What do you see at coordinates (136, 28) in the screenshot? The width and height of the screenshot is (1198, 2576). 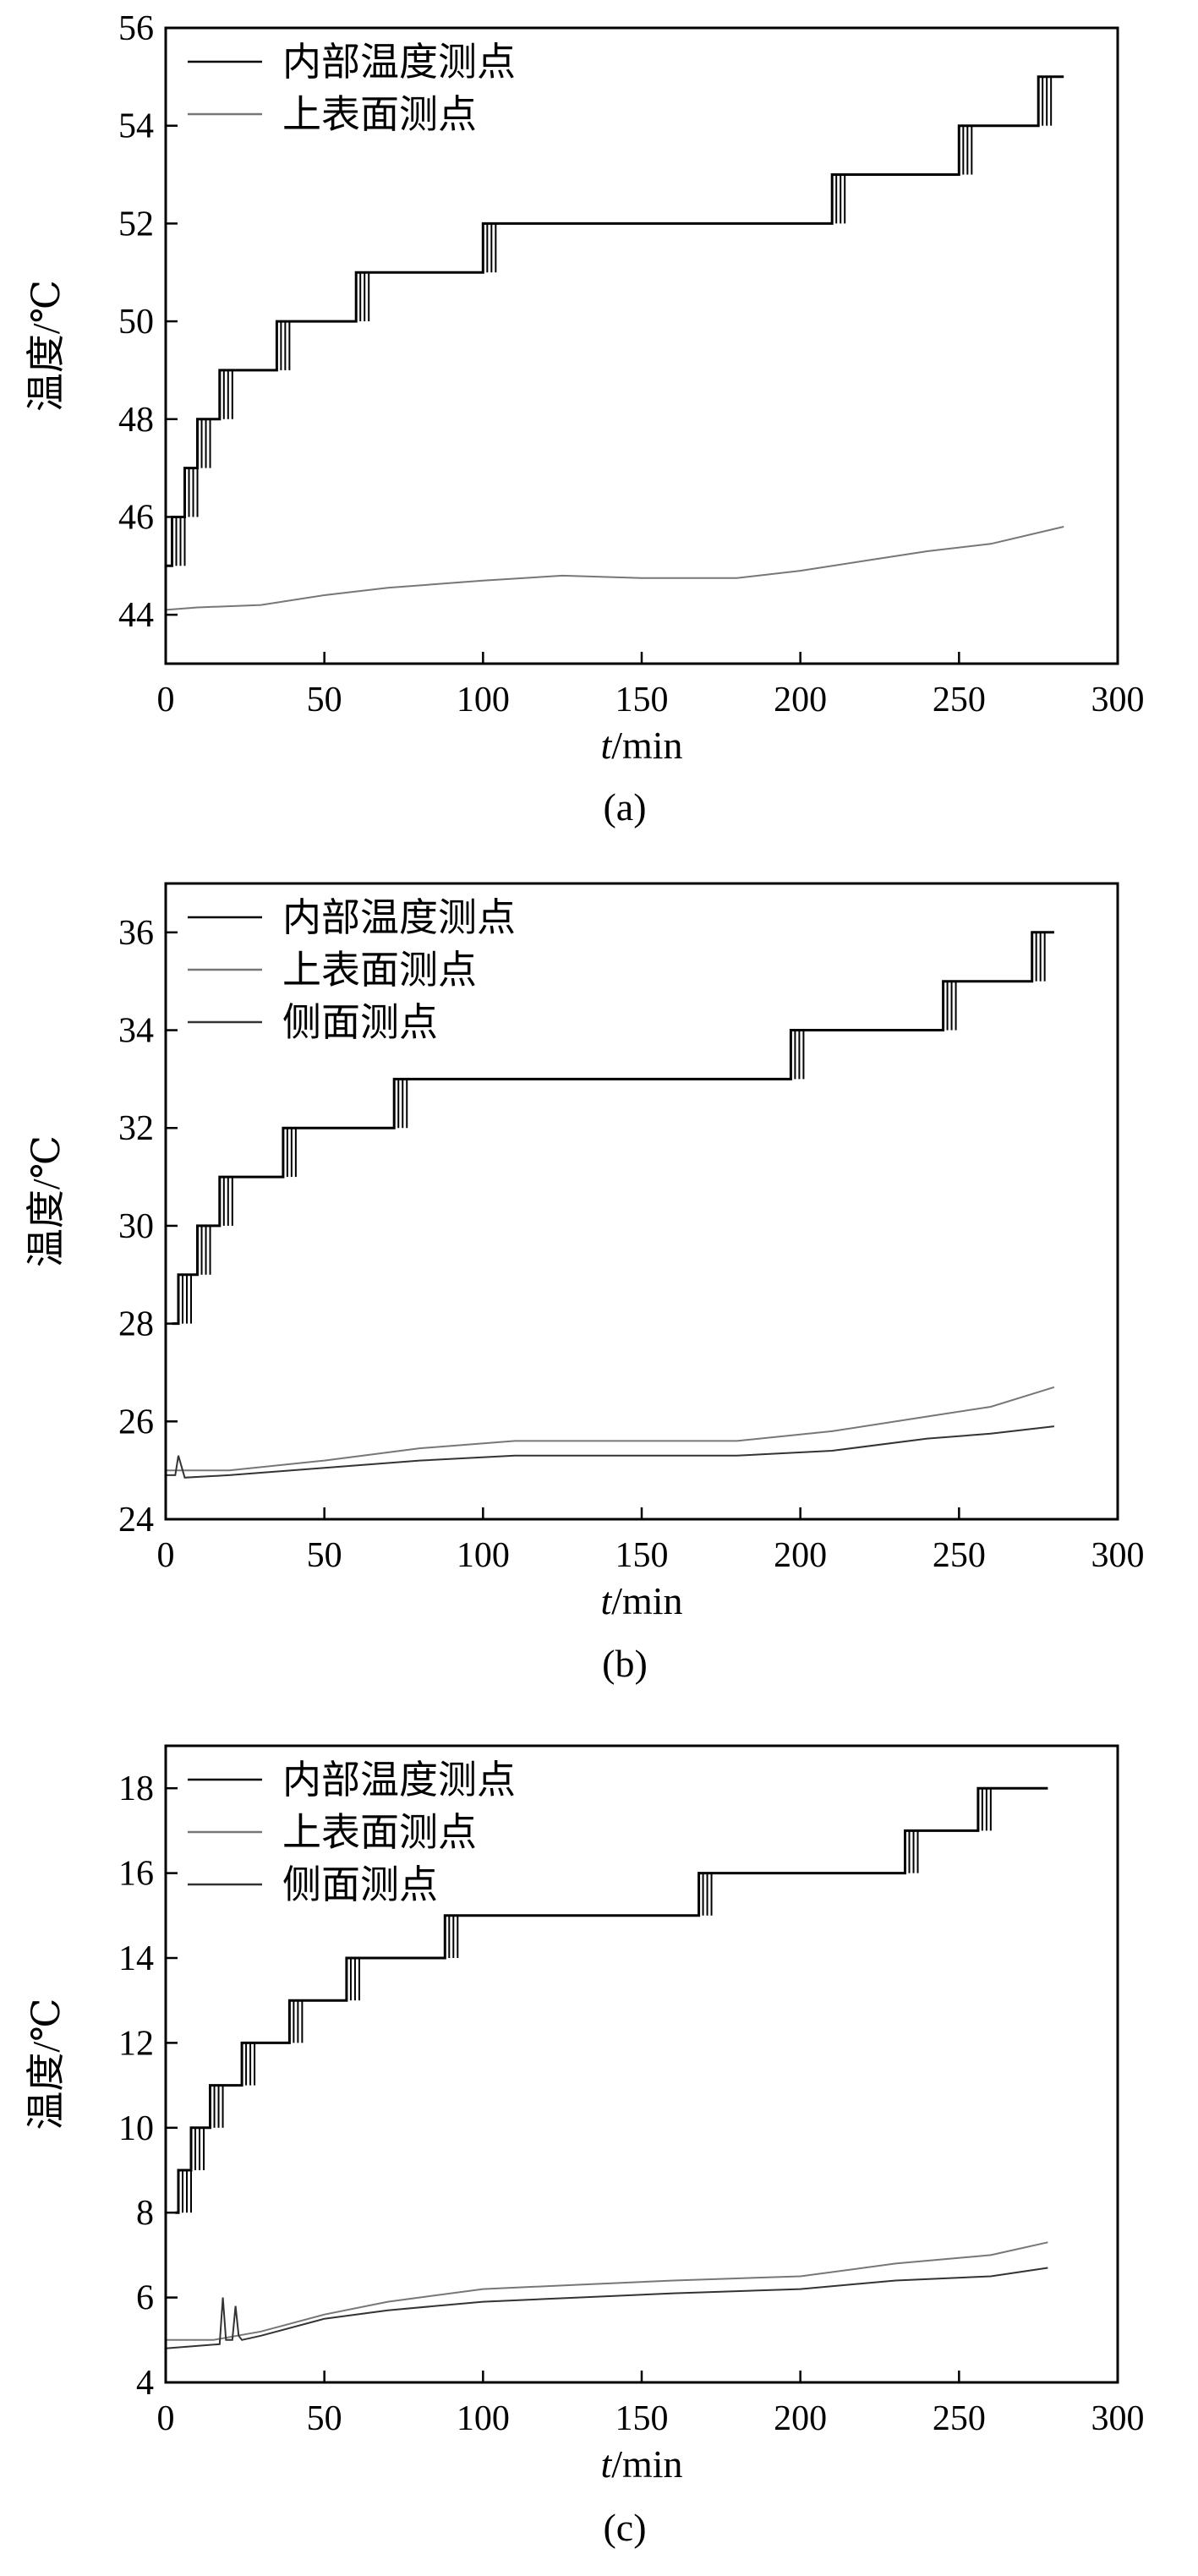 I see `y-tick-label: 56` at bounding box center [136, 28].